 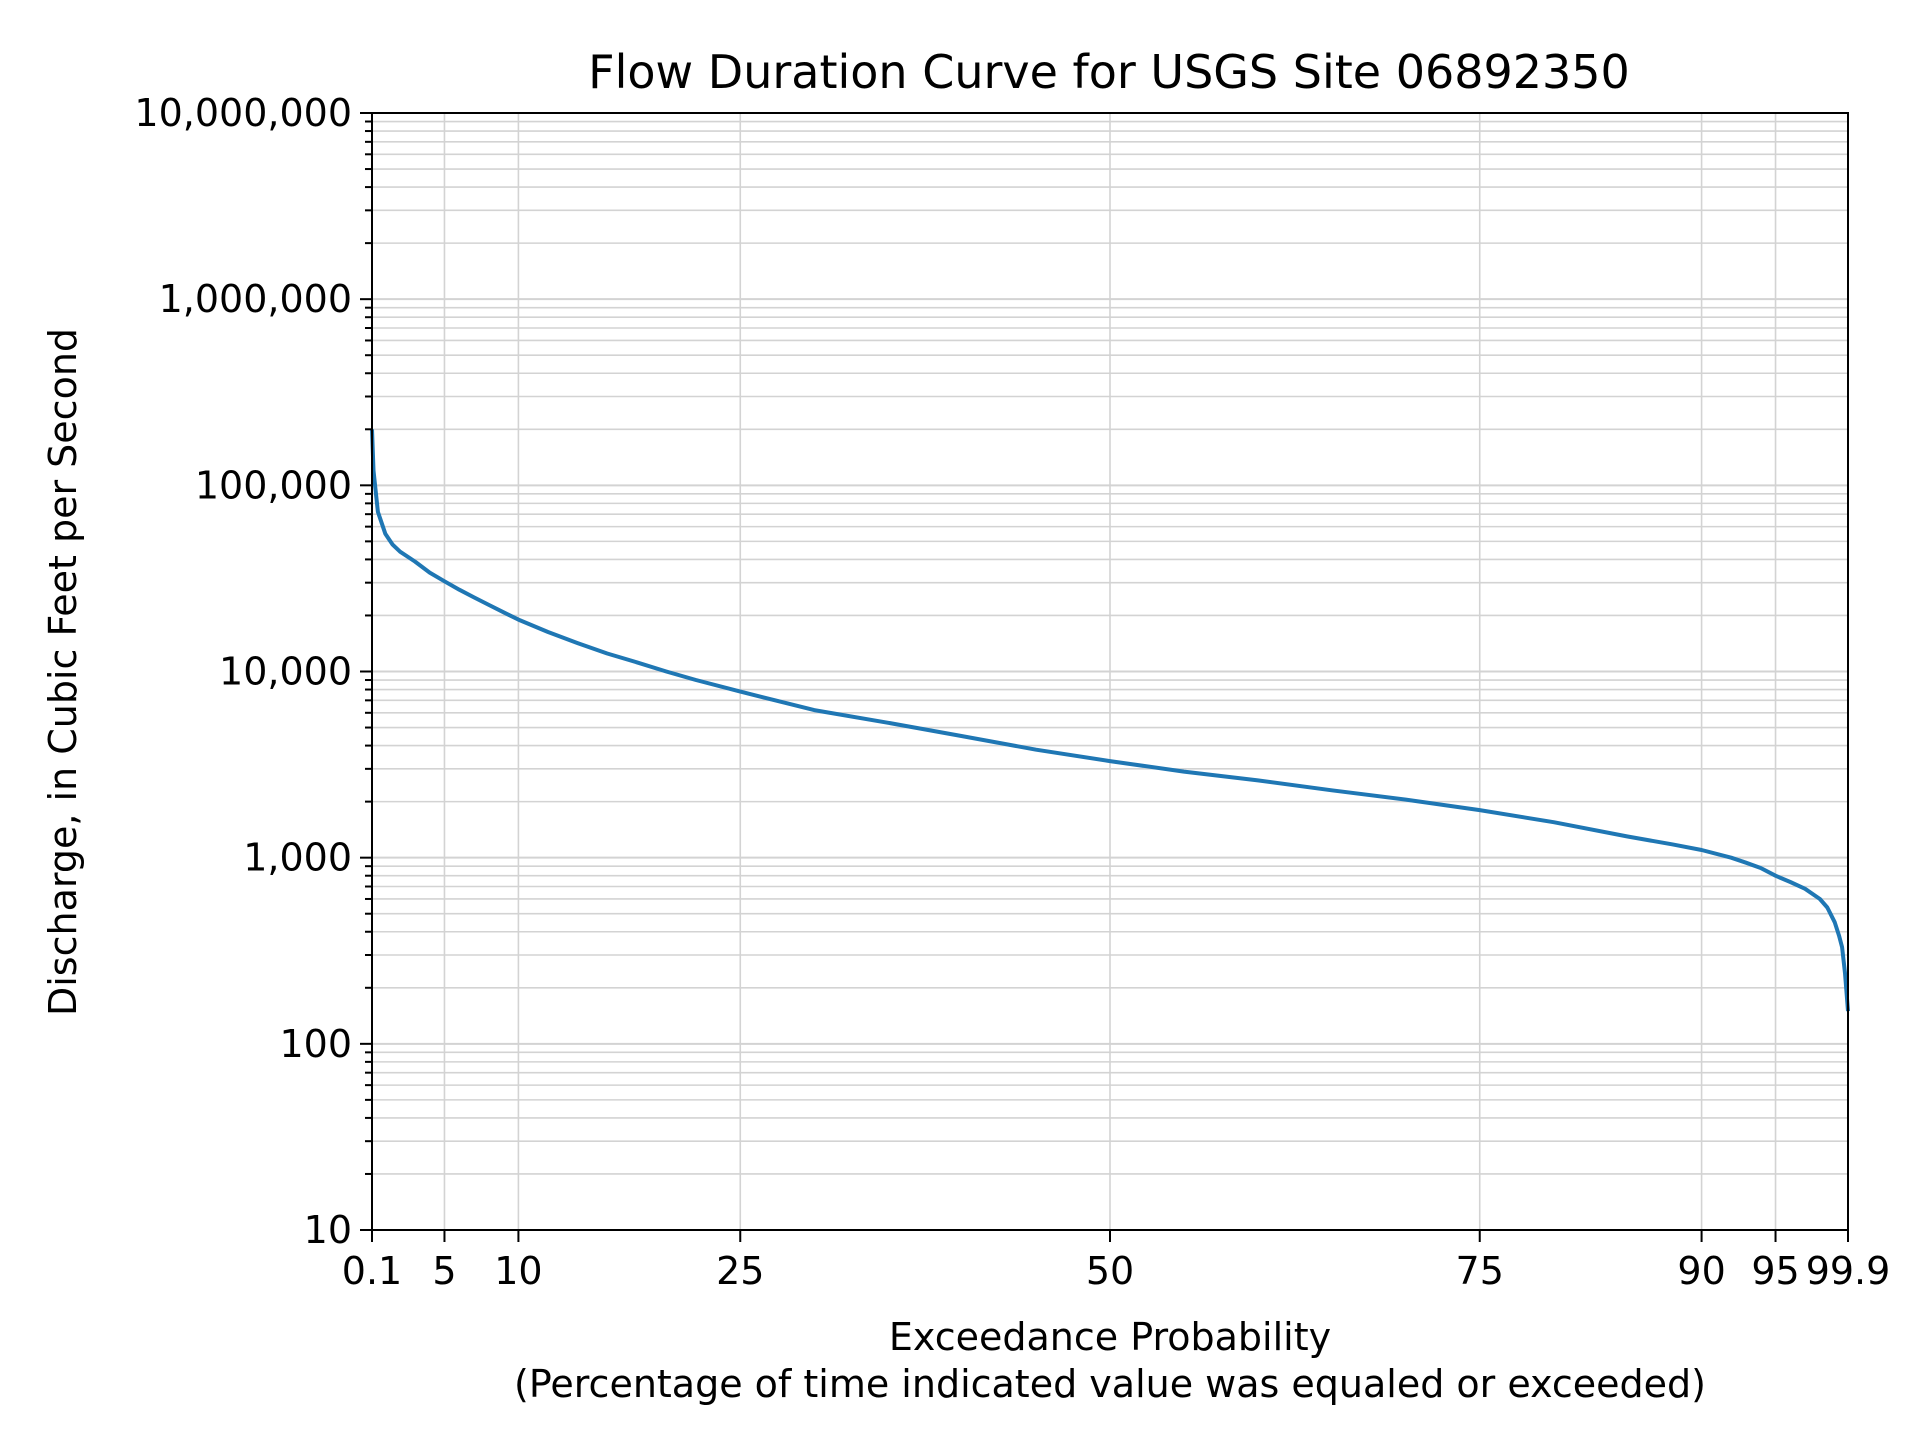 What do you see at coordinates (1480, 1271) in the screenshot?
I see `x-tick-label: 75` at bounding box center [1480, 1271].